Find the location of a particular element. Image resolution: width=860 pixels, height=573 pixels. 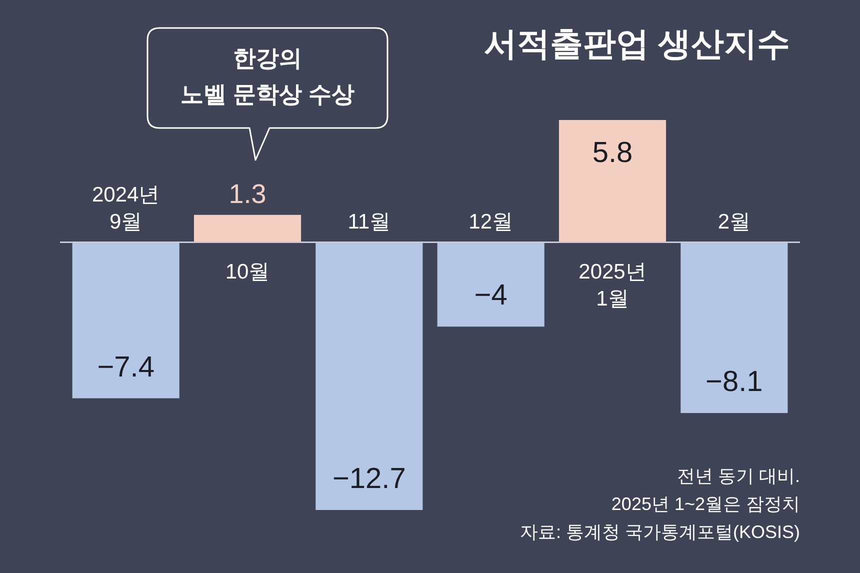

data-label: −4 is located at coordinates (491, 296).